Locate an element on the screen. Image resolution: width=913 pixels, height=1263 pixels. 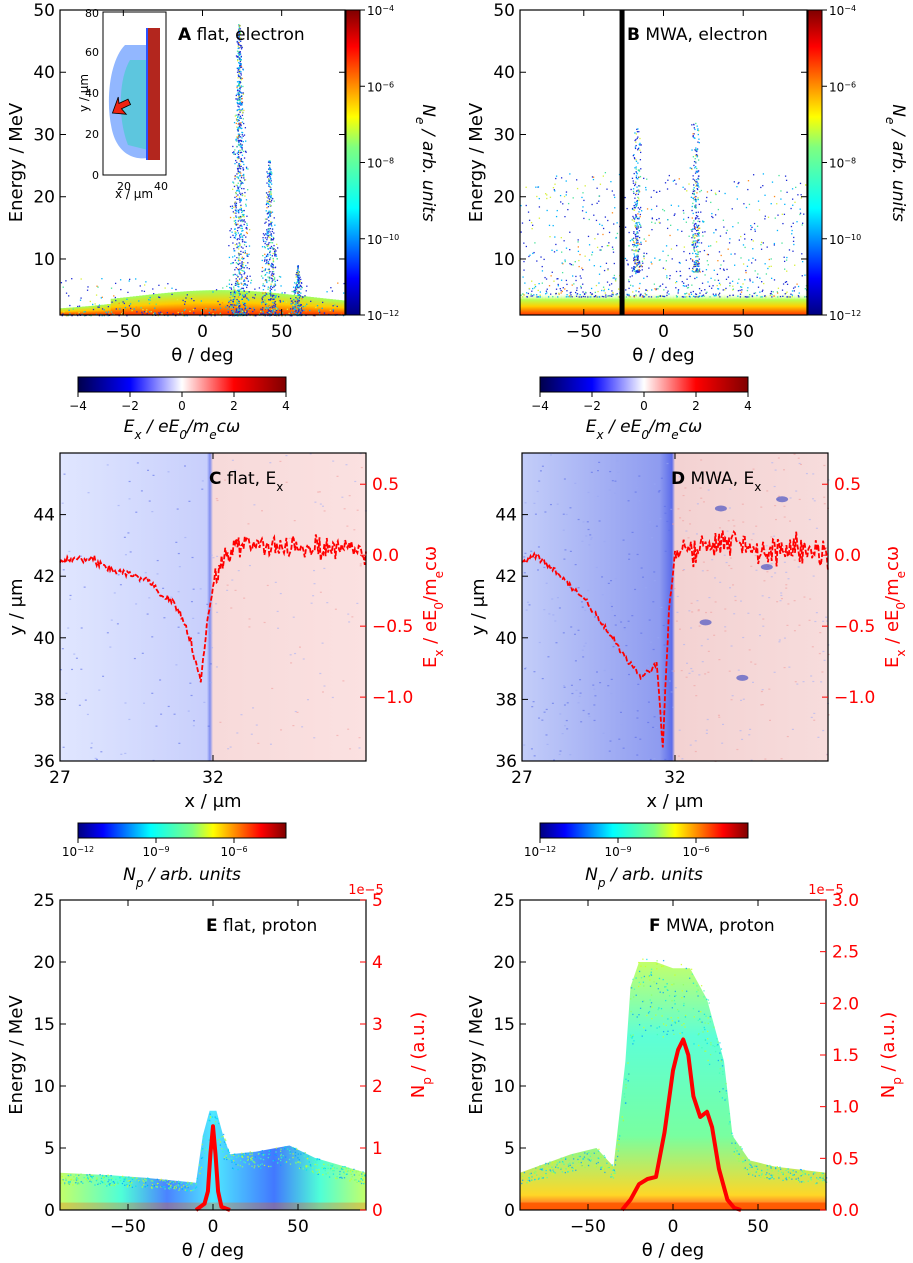
np-angular-profile is located at coordinates (212, 1168).